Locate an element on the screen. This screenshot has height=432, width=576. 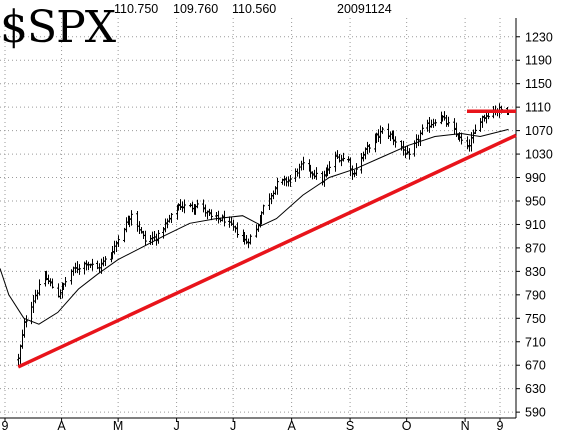
x-tick-label: S is located at coordinates (350, 425).